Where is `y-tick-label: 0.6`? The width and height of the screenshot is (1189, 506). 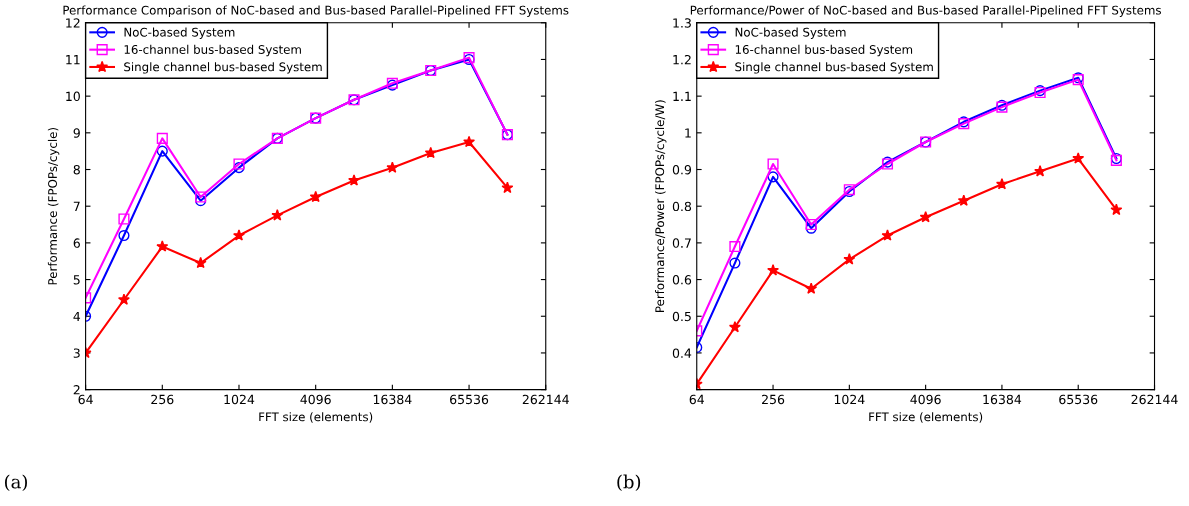
y-tick-label: 0.6 is located at coordinates (682, 280).